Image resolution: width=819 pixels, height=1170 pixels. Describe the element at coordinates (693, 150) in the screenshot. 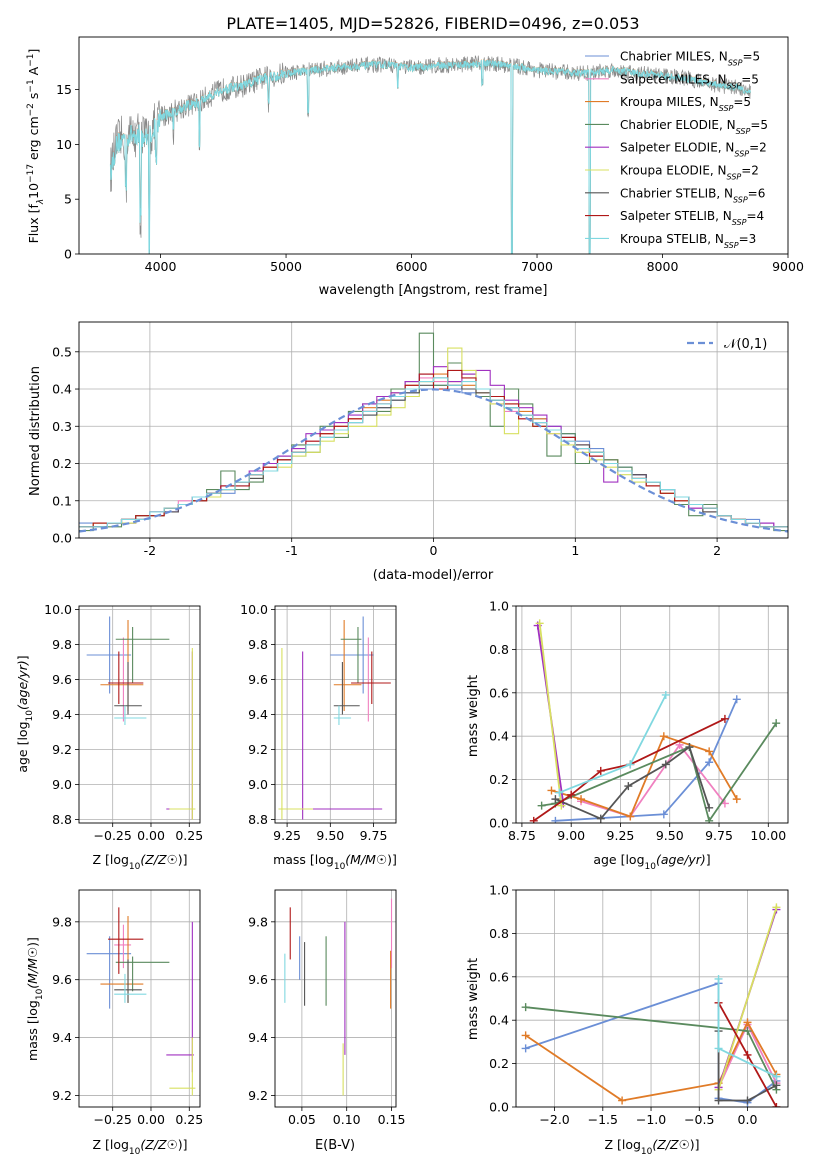

I see `legend-label: Salpeter ELODIE, NSSP=2` at that location.